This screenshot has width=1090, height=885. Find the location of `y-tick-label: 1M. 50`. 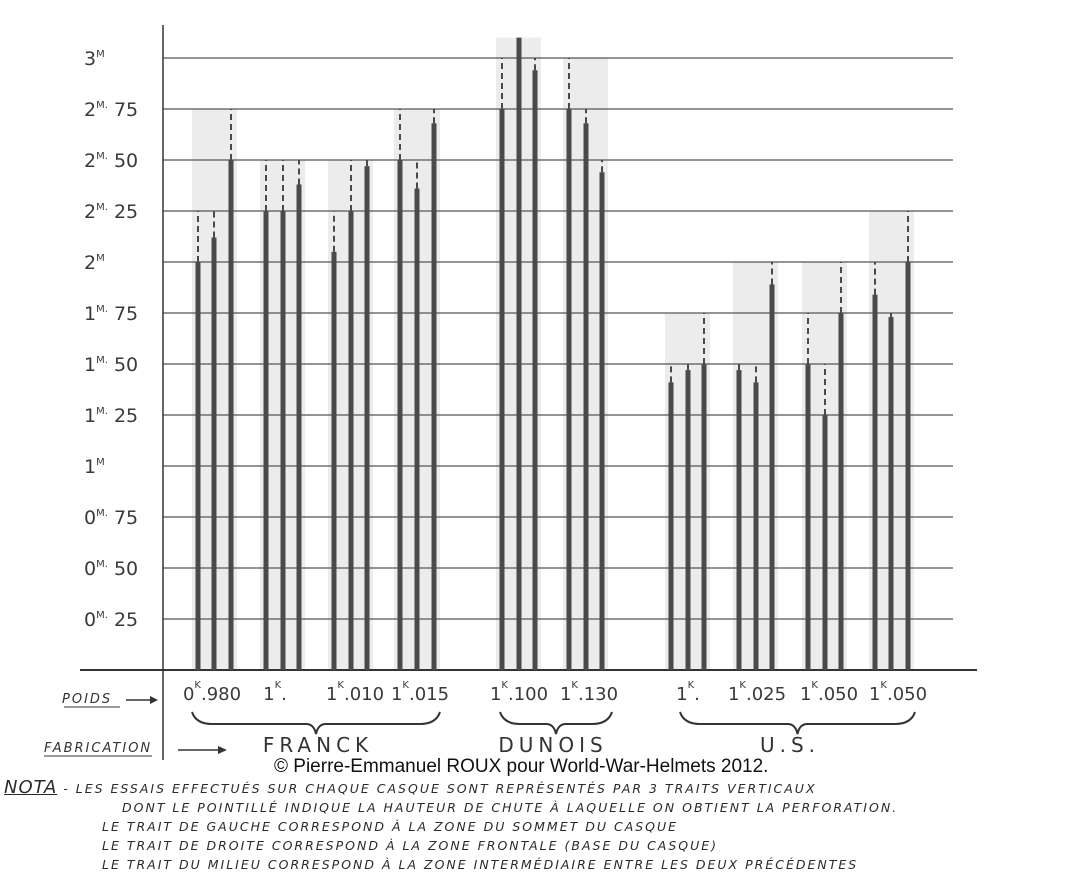

y-tick-label: 1M. 50 is located at coordinates (111, 365).